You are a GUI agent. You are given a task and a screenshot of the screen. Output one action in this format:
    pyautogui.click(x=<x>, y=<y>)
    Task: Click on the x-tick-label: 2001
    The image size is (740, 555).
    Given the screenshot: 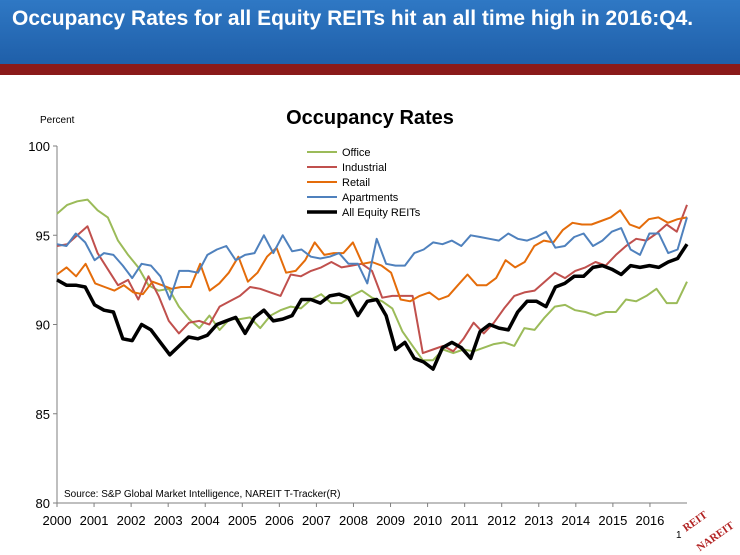 What is the action you would take?
    pyautogui.click(x=94, y=520)
    